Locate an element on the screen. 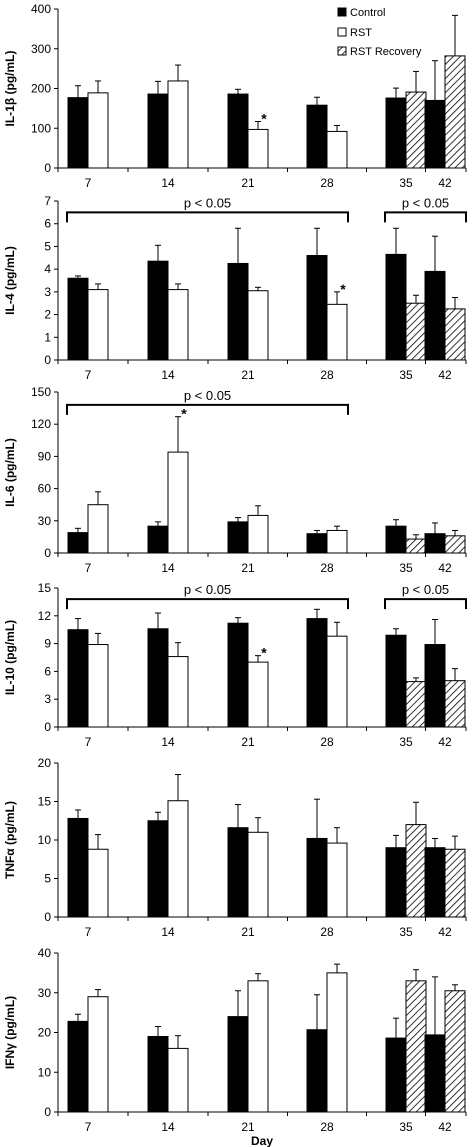 Image resolution: width=474 pixels, height=1147 pixels. y-tick-label: 10 is located at coordinates (45, 1072).